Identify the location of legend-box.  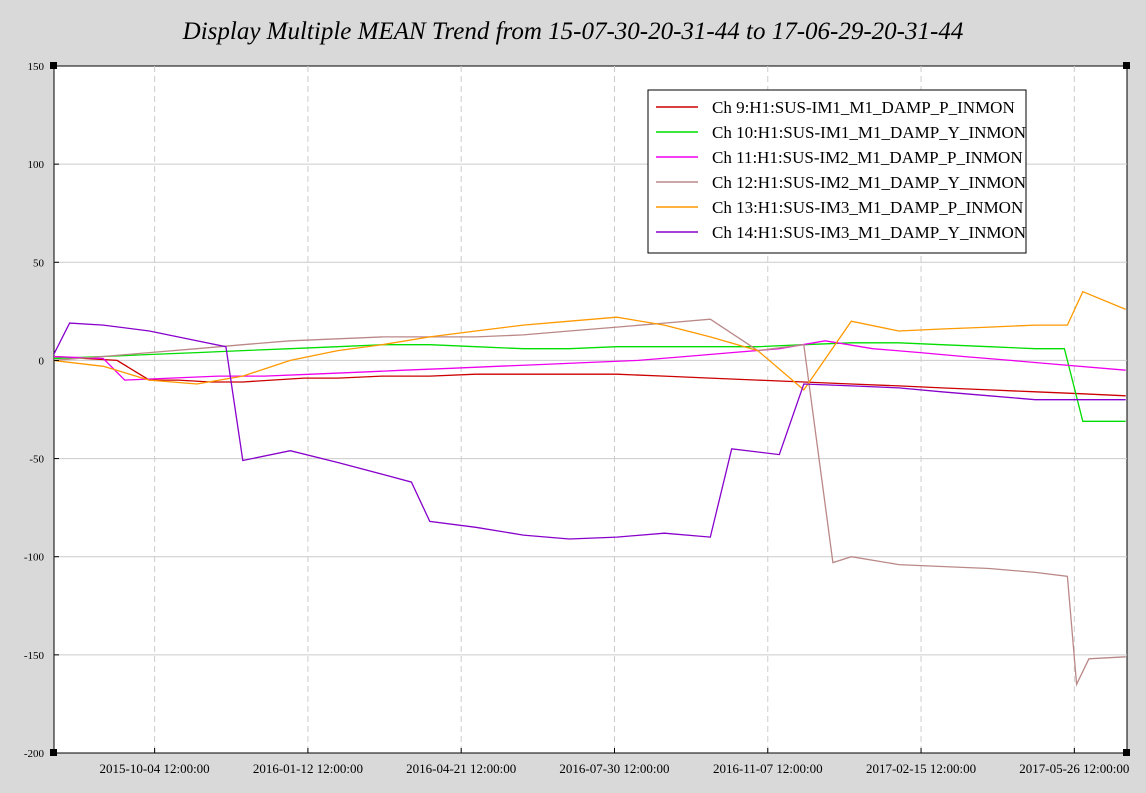
(837, 171).